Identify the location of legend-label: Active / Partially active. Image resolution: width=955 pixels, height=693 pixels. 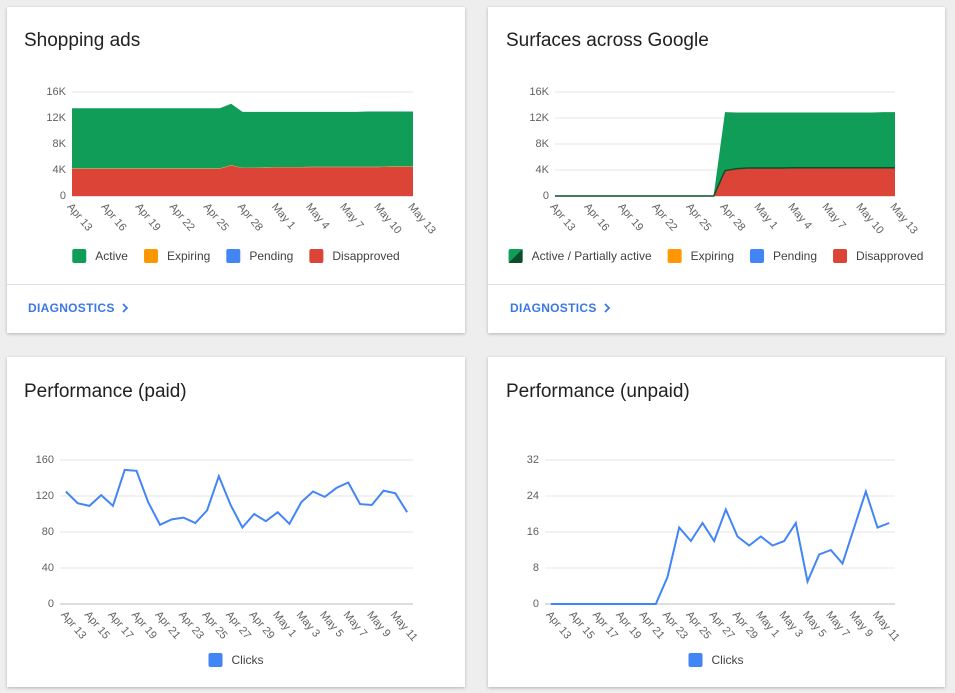
(592, 256).